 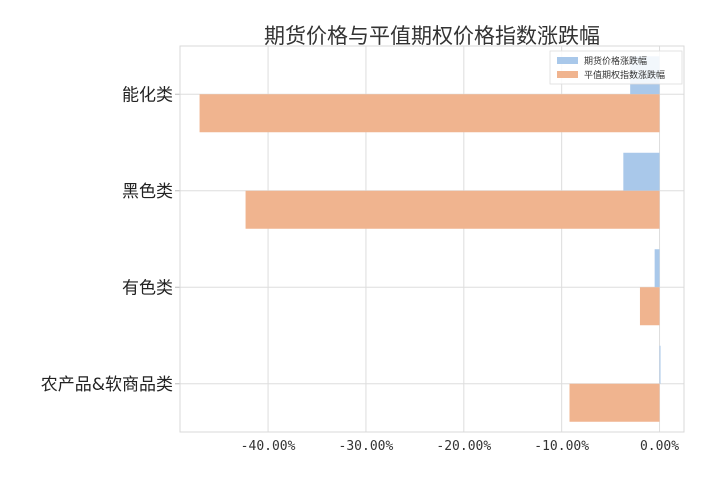 I want to click on x-tick-label: -10.00%, so click(x=561, y=446).